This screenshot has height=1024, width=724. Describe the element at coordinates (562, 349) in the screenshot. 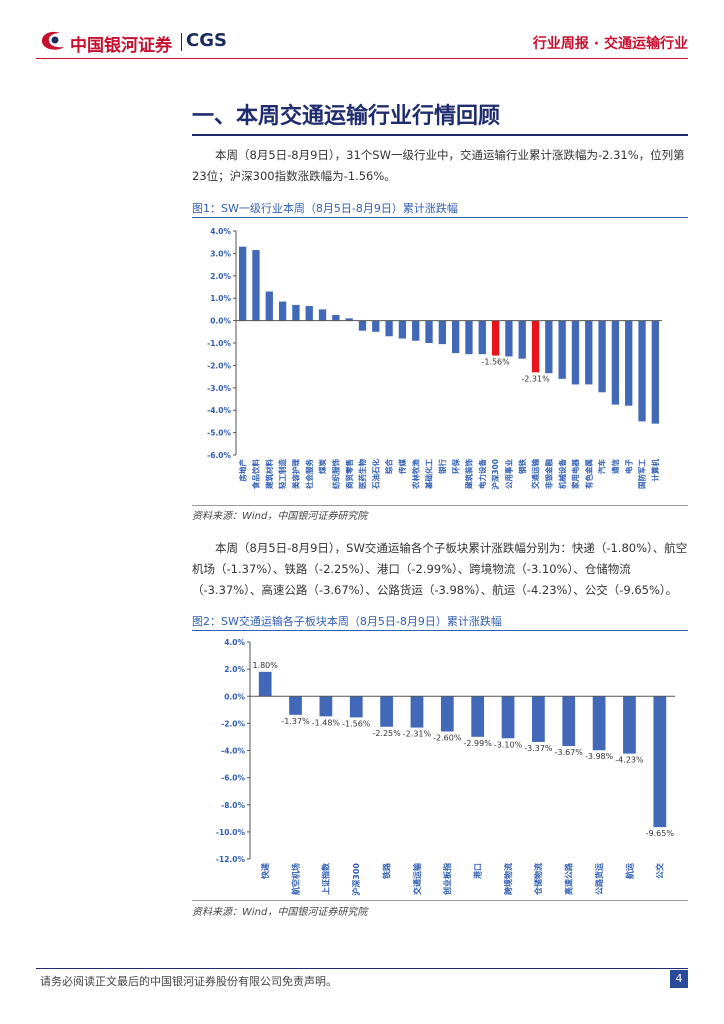

I see `bar-机械设备` at that location.